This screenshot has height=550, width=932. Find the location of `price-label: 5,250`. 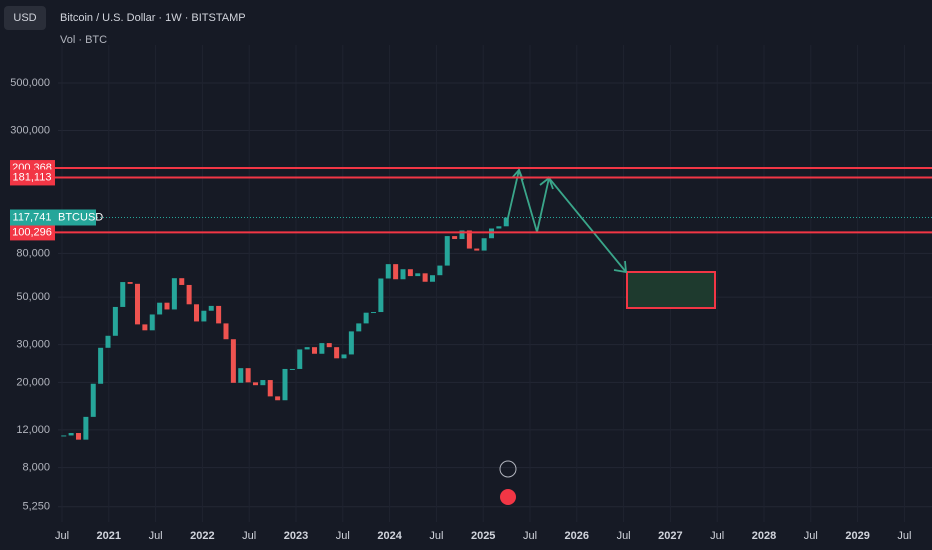

price-label: 5,250 is located at coordinates (36, 507).